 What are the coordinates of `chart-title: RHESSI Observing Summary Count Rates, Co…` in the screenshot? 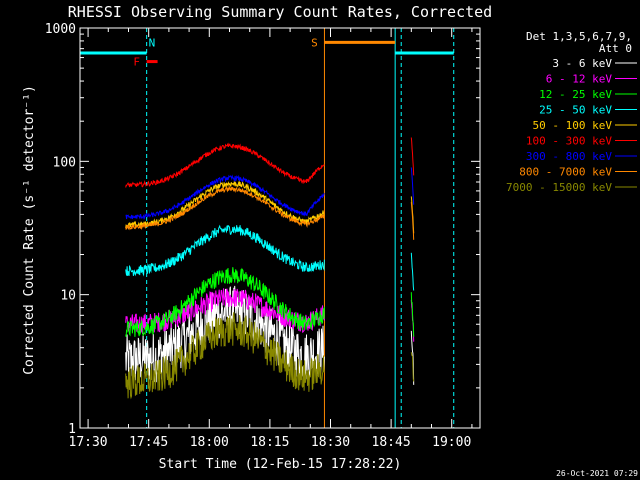 It's located at (280, 12).